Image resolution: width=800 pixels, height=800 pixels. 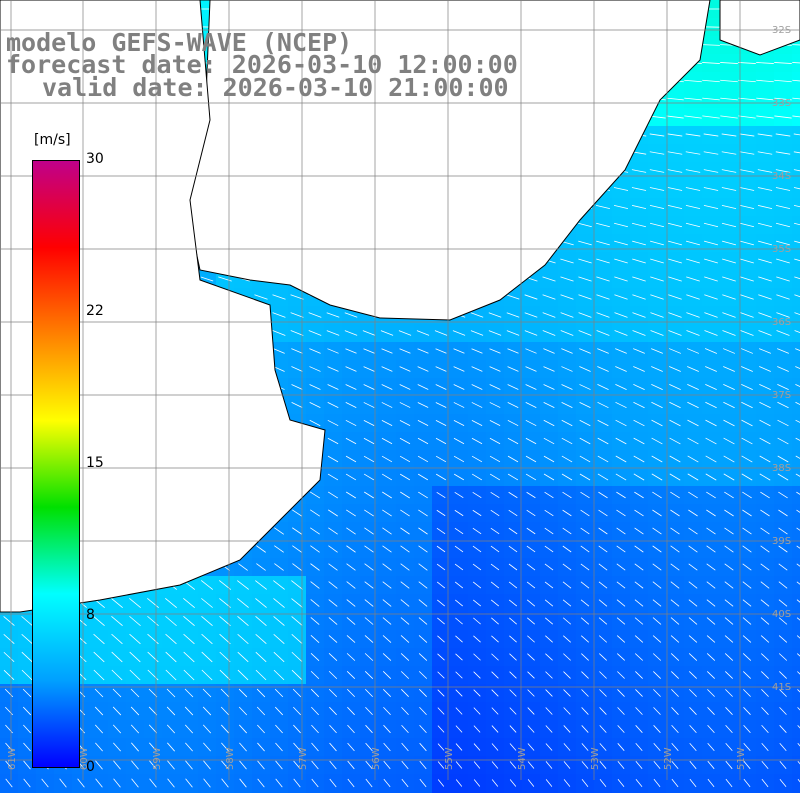 I want to click on colorbar-tick-15: 15, so click(x=95, y=463).